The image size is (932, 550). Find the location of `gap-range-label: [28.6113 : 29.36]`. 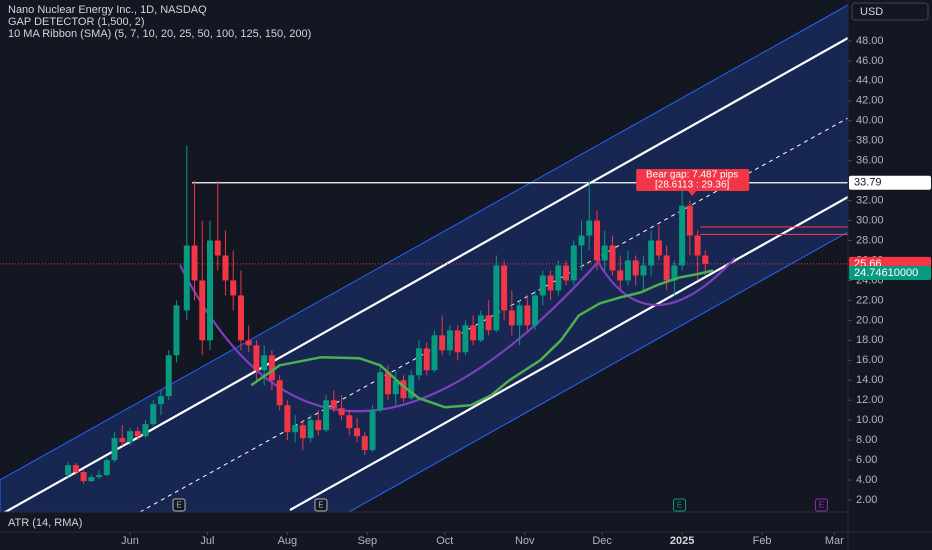

gap-range-label: [28.6113 : 29.36] is located at coordinates (692, 185).